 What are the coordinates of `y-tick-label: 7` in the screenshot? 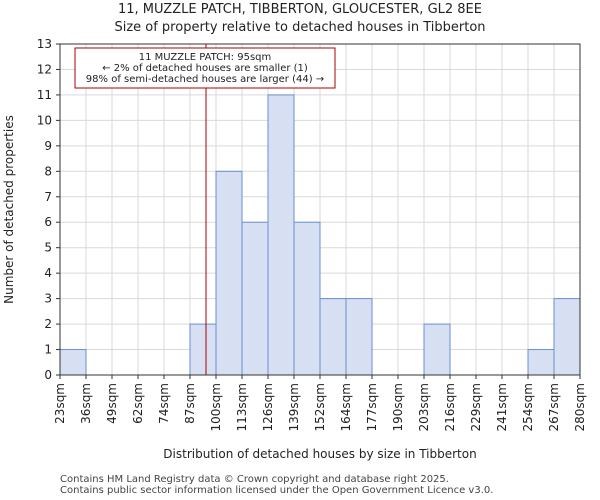 It's located at (48, 197).